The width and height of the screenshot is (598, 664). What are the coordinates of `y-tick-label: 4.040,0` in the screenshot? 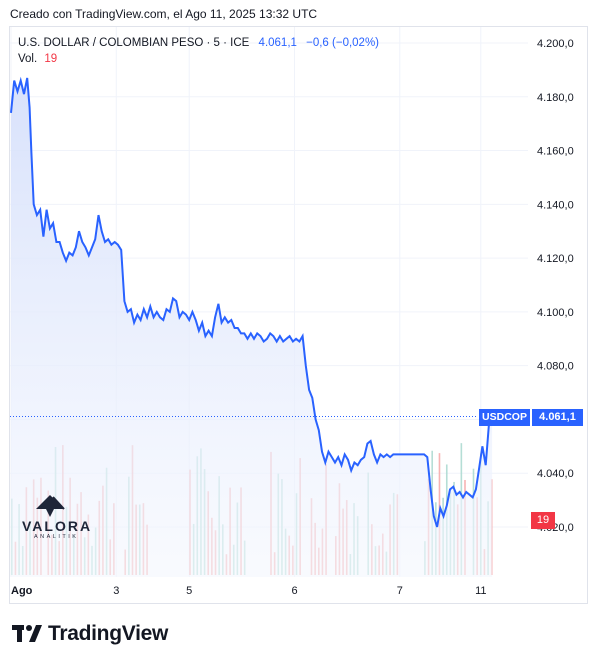 It's located at (555, 474).